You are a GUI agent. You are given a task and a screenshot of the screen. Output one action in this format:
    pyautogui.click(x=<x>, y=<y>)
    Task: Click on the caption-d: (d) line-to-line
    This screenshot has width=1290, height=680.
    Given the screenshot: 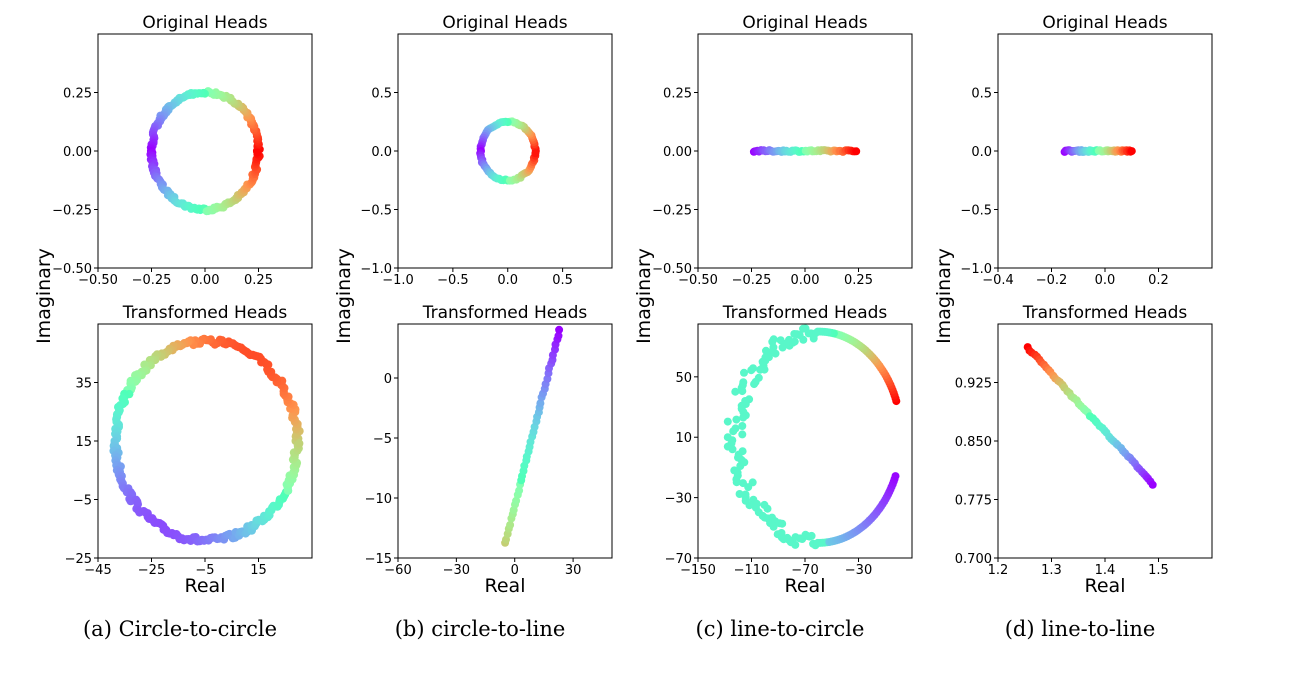 What is the action you would take?
    pyautogui.click(x=1080, y=629)
    